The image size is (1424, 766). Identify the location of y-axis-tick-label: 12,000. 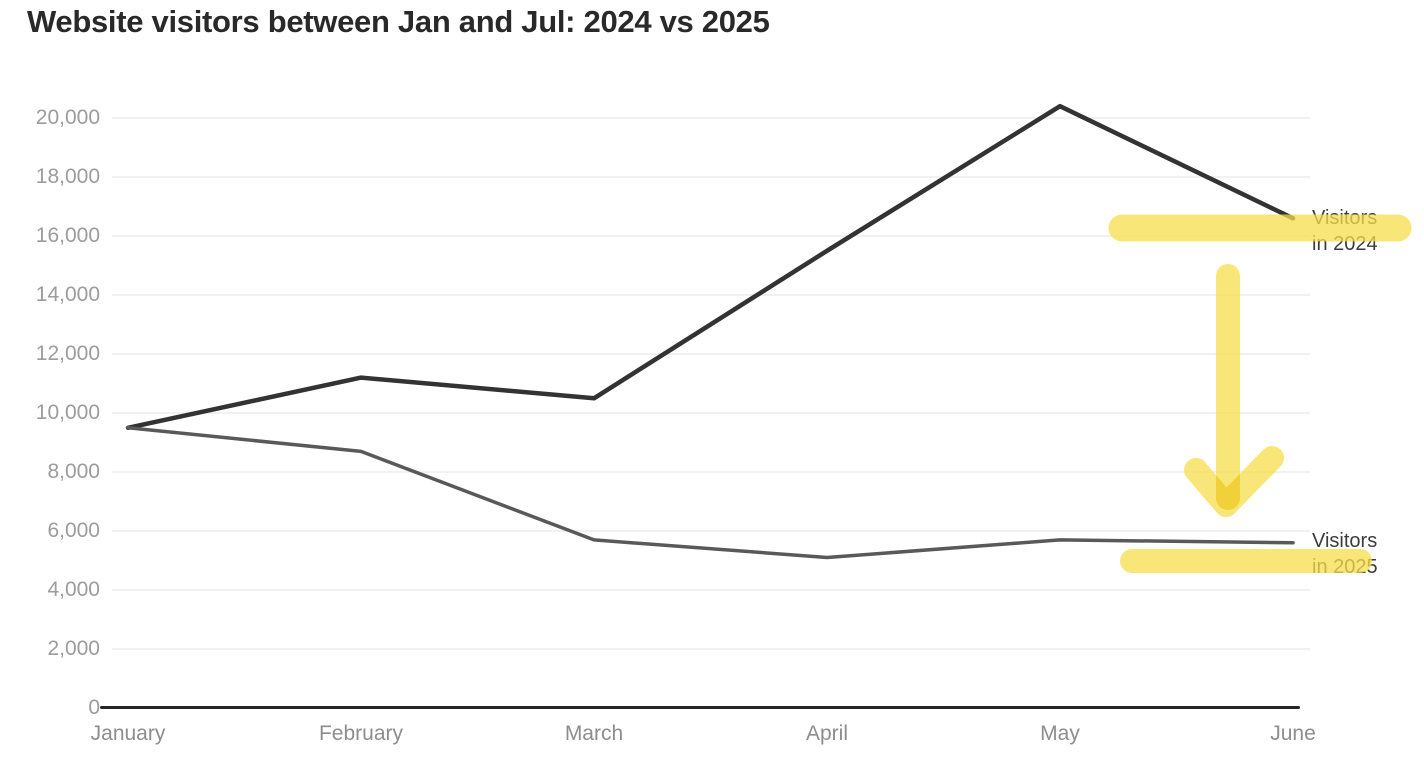
(67, 353).